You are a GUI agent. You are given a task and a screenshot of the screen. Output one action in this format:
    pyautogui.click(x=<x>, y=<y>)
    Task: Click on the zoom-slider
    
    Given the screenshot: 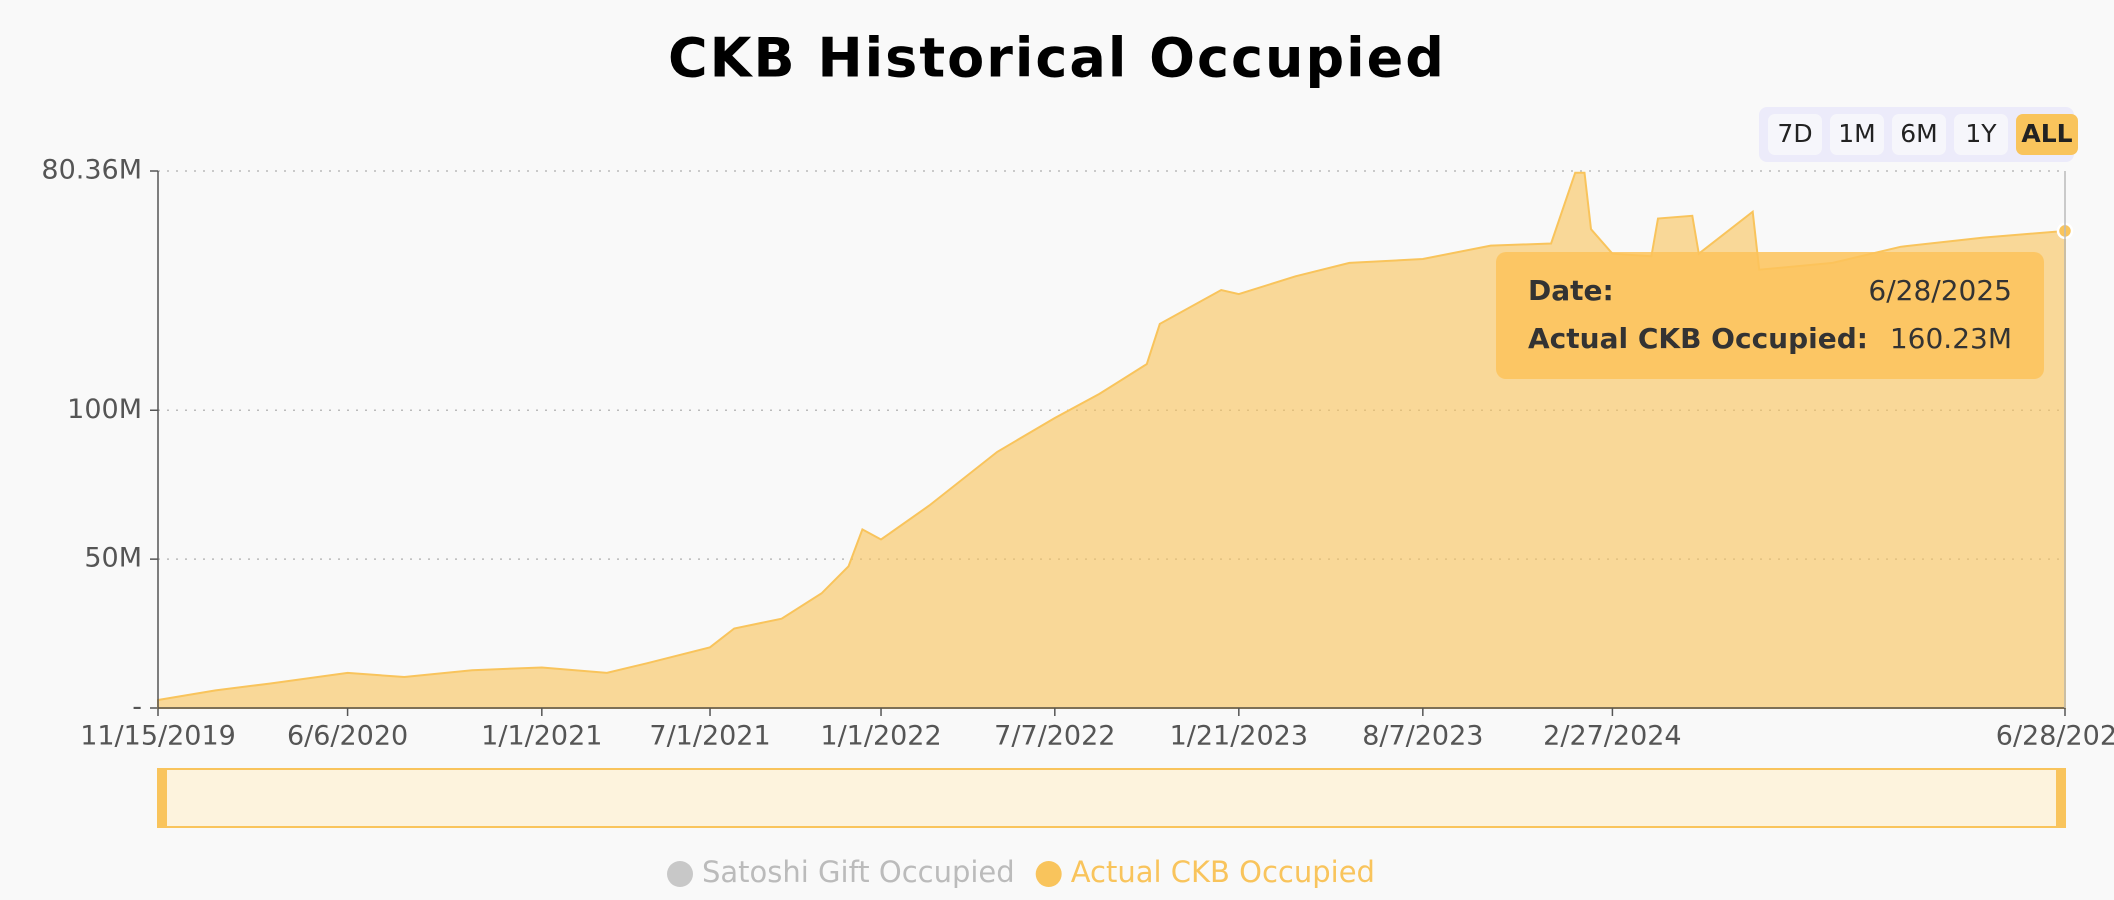 What is the action you would take?
    pyautogui.click(x=1111, y=798)
    